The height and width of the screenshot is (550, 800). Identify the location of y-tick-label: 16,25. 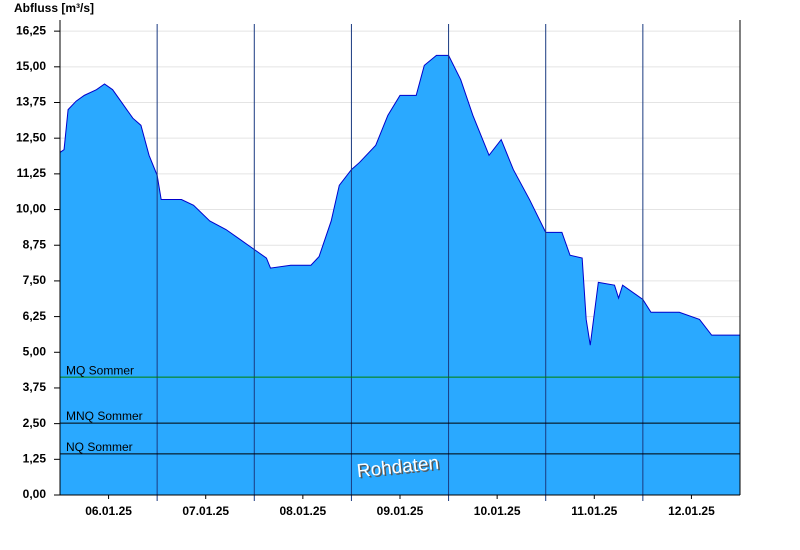
(31, 30).